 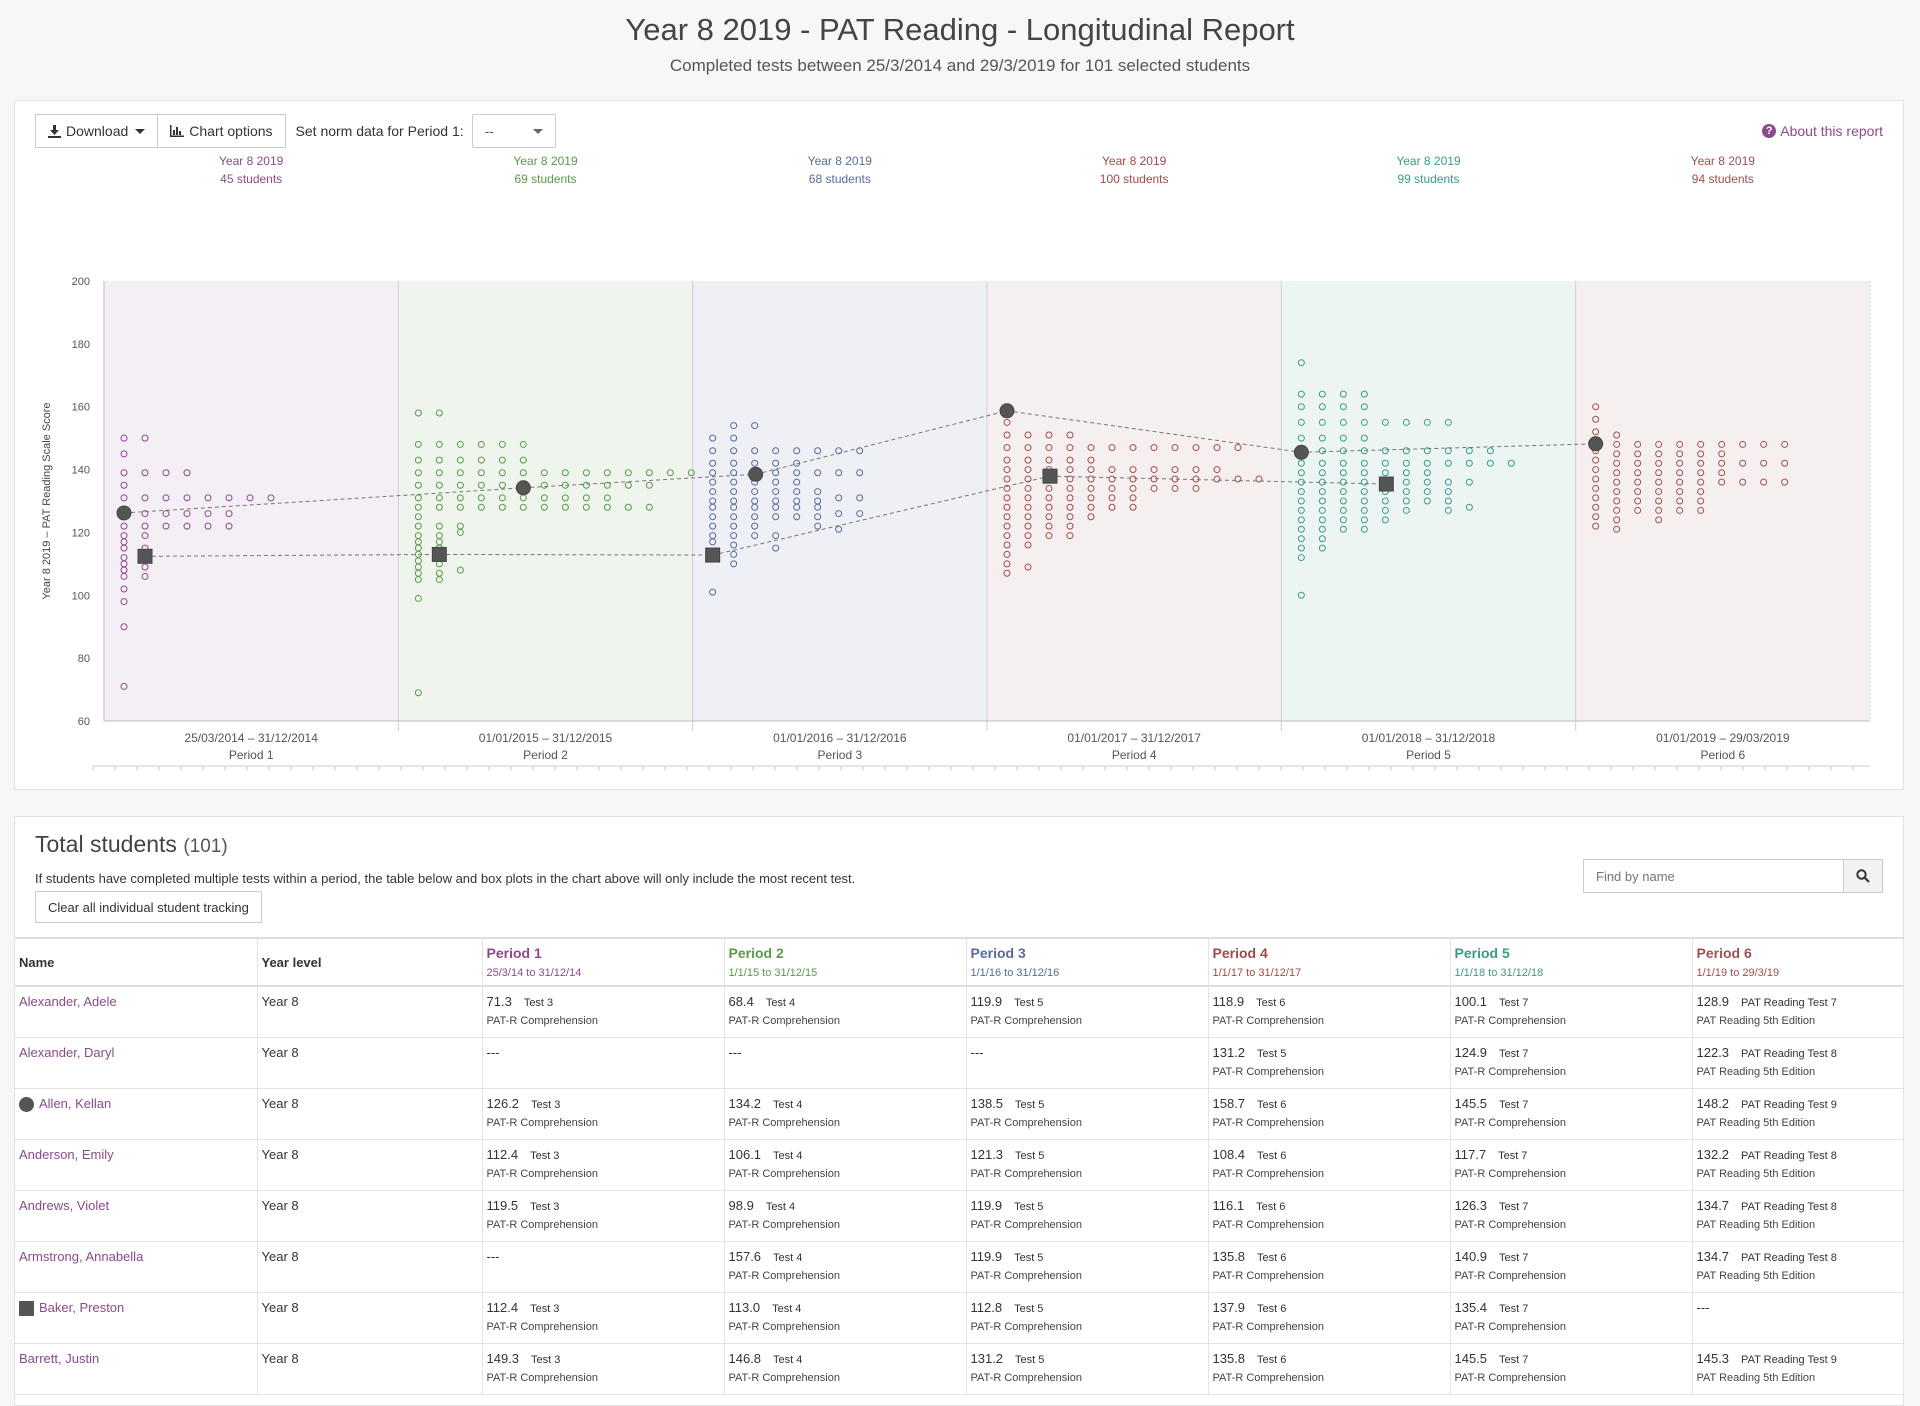 What do you see at coordinates (136, 1369) in the screenshot?
I see `student-name-cell: Barrett, Justin` at bounding box center [136, 1369].